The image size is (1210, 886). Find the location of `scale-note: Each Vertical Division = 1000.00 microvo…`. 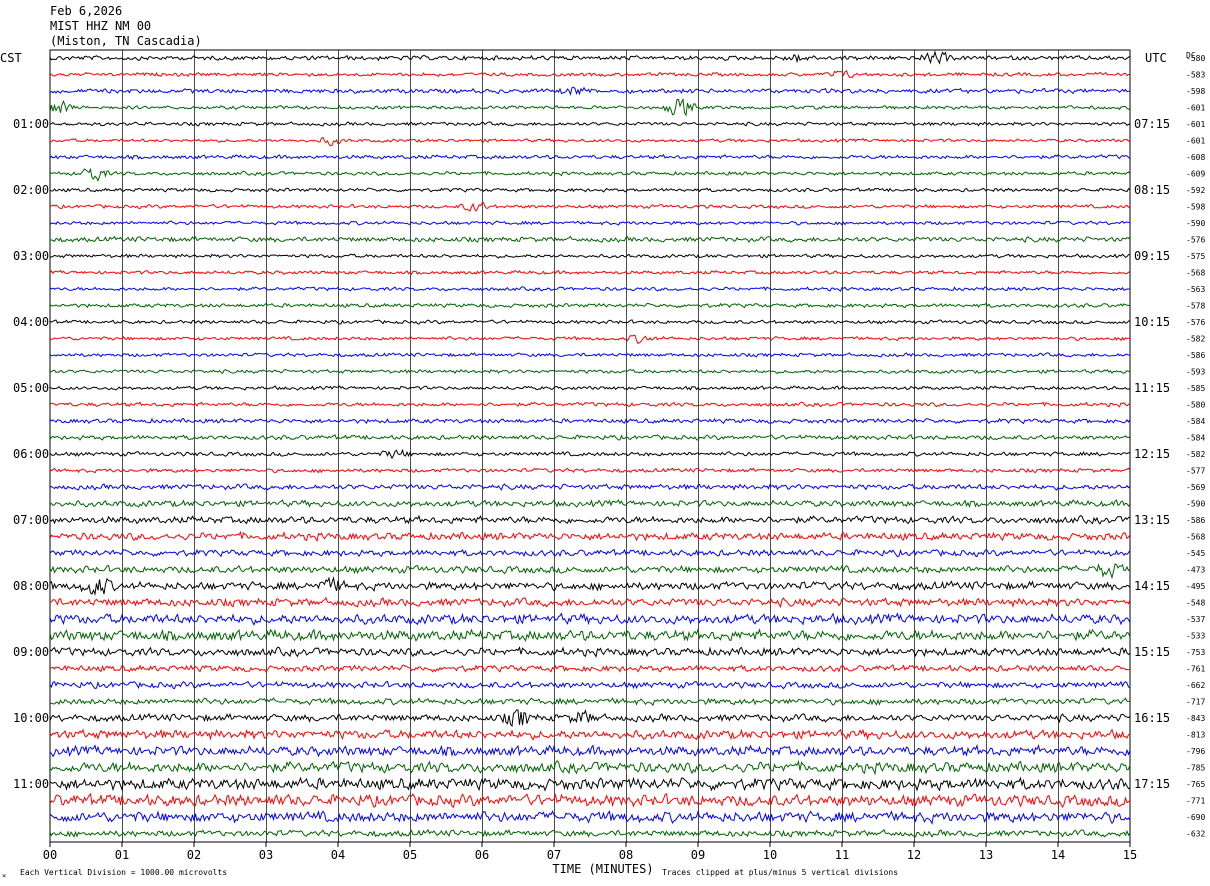

scale-note: Each Vertical Division = 1000.00 microvo… is located at coordinates (123, 872).